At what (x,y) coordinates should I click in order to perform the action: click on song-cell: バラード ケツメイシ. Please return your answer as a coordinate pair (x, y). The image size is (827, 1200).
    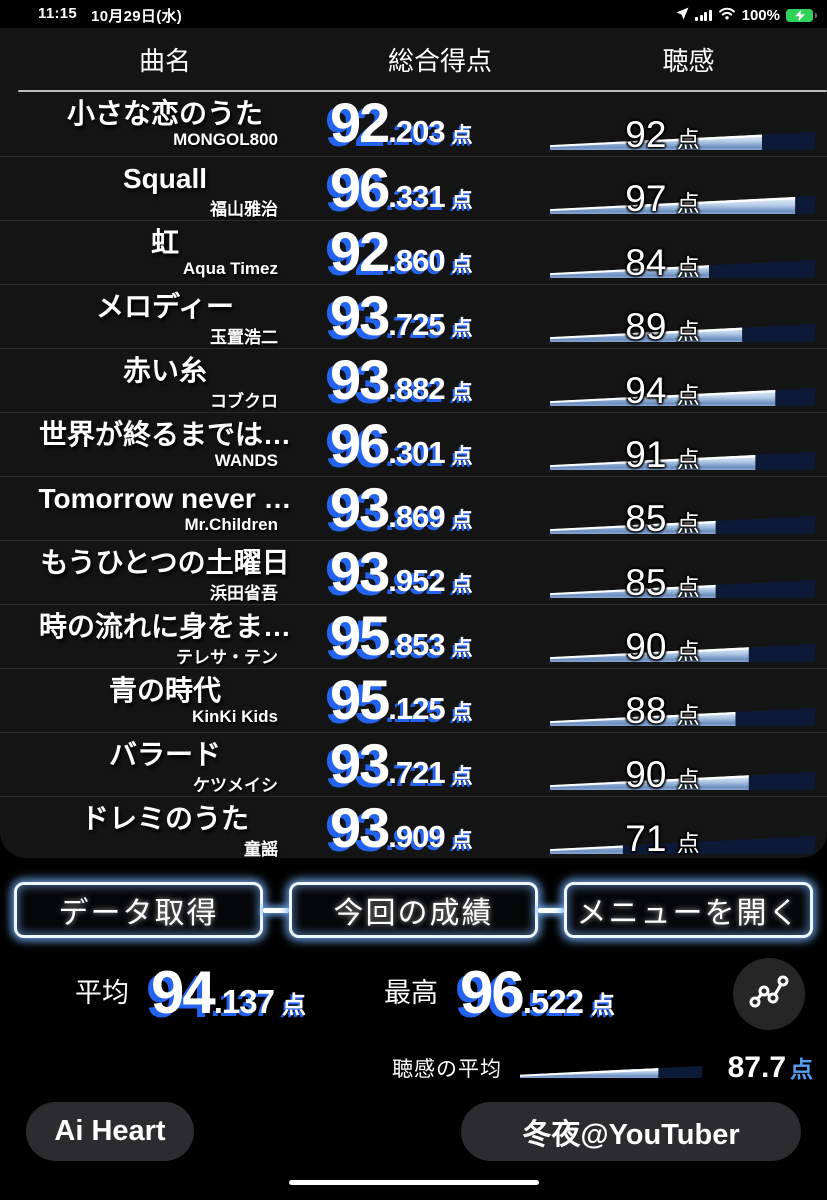
    Looking at the image, I should click on (165, 764).